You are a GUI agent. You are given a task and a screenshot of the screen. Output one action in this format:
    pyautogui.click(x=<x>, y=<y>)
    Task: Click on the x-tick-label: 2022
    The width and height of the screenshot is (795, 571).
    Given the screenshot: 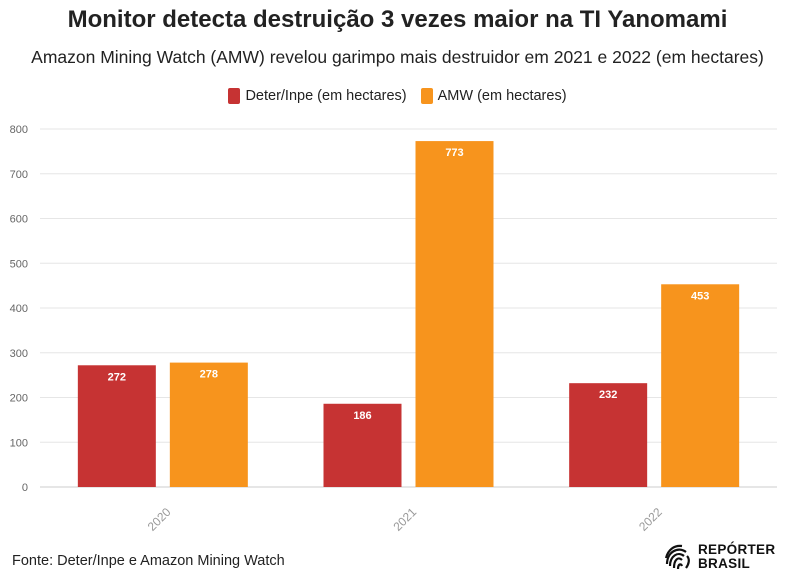 What is the action you would take?
    pyautogui.click(x=650, y=519)
    